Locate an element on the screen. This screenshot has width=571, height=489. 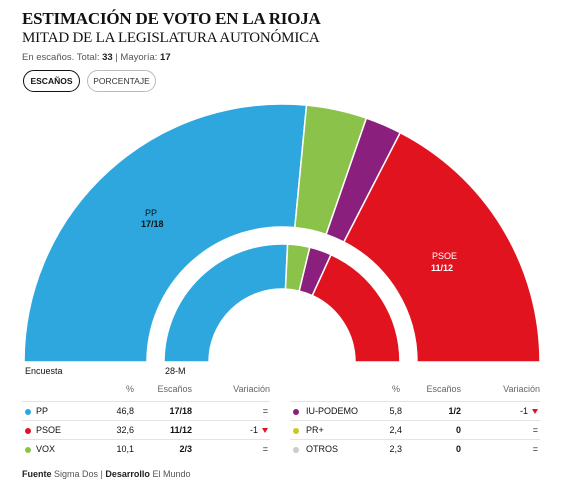
party-name: OTROS is located at coordinates (322, 449).